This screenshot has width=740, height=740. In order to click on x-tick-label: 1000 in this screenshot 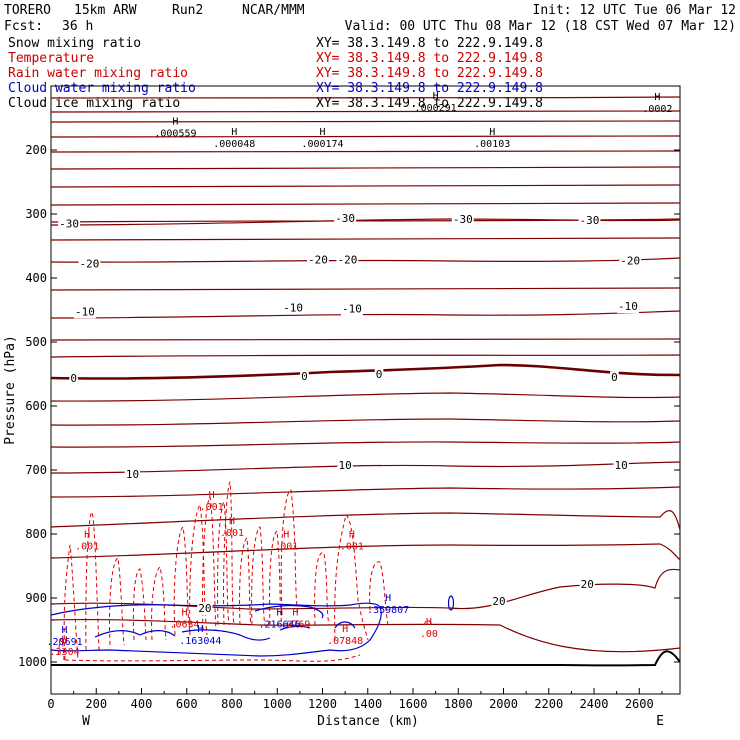, I will do `click(277, 704)`.